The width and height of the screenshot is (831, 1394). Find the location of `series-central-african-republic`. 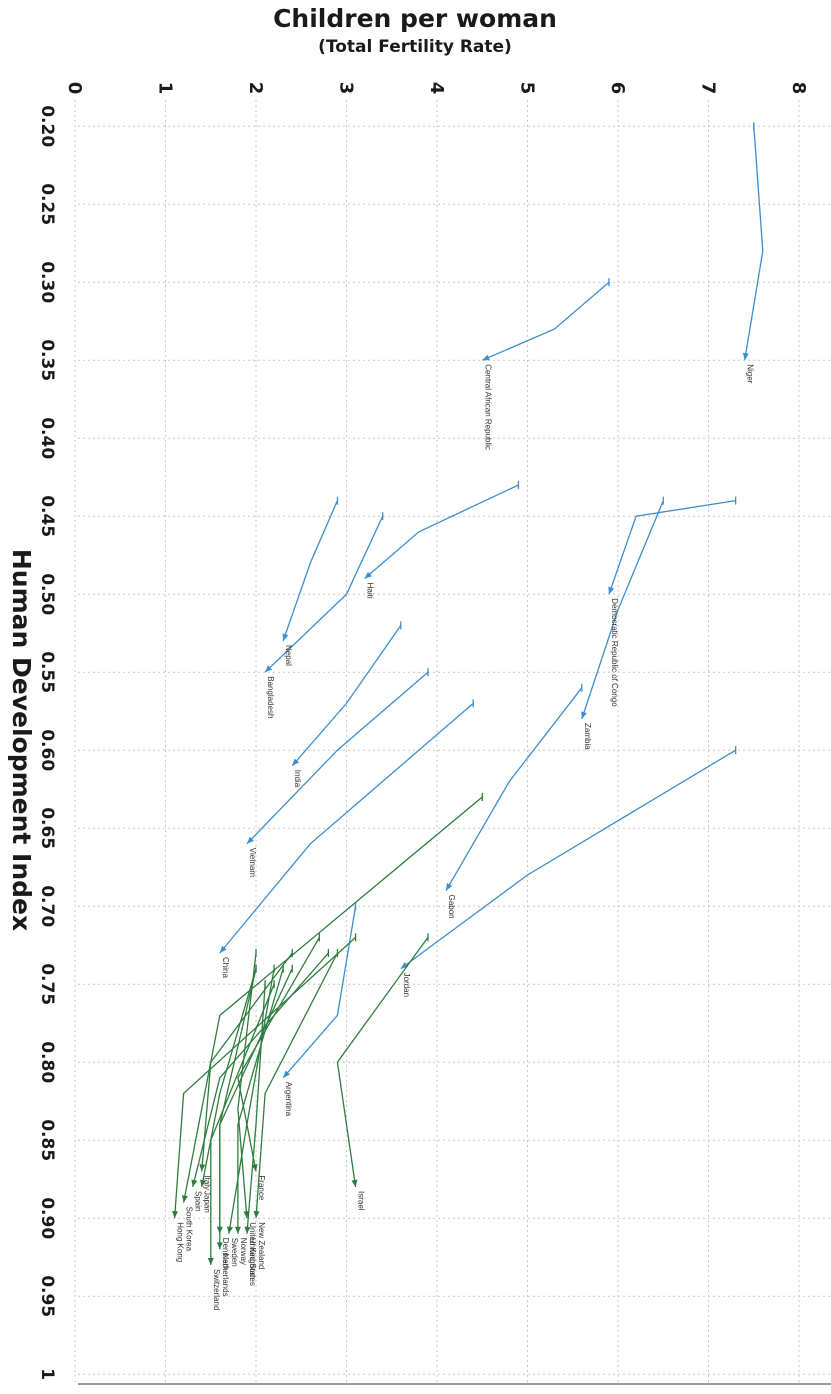

series-central-african-republic is located at coordinates (546, 319).